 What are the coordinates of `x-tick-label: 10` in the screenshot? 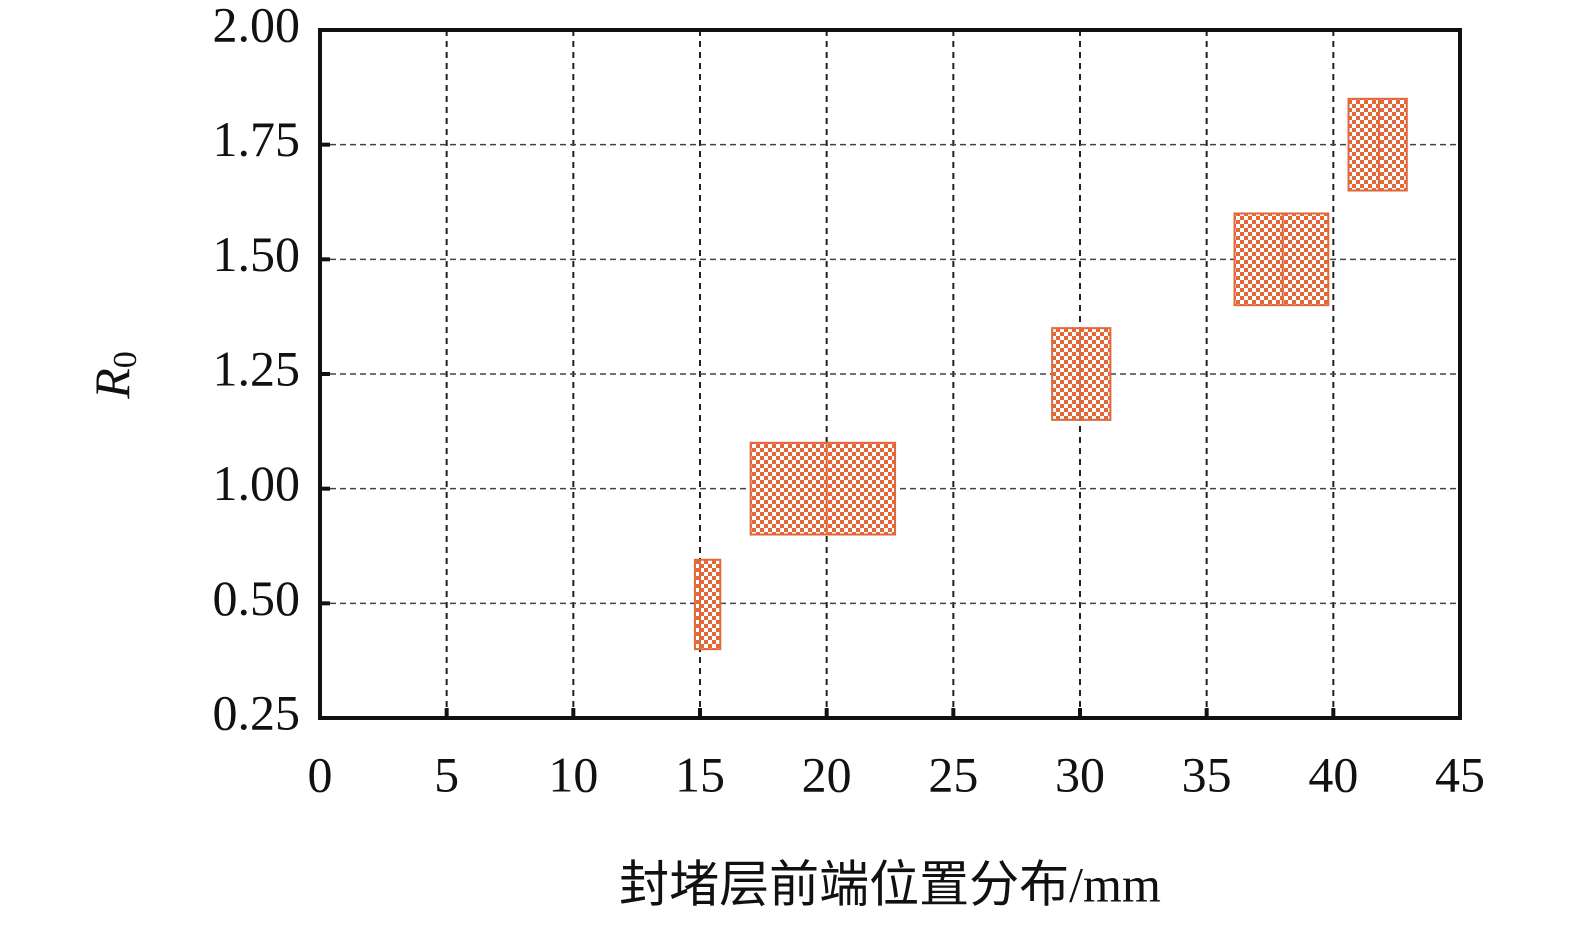 It's located at (573, 774).